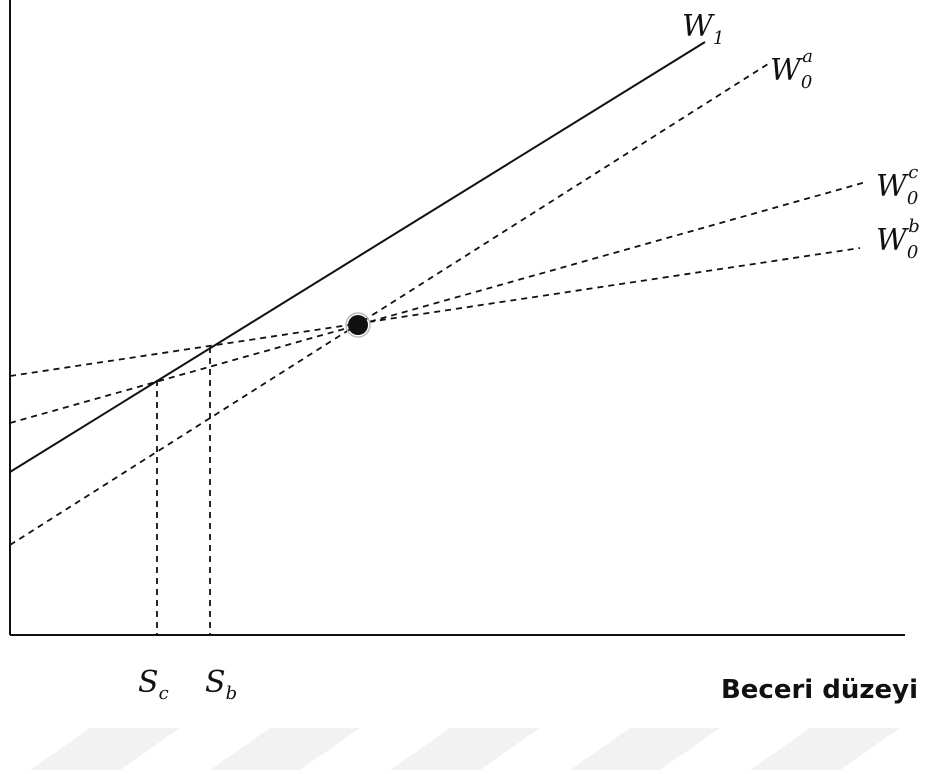 The height and width of the screenshot is (774, 932). Describe the element at coordinates (718, 38) in the screenshot. I see `label-w1-sub: 1` at that location.